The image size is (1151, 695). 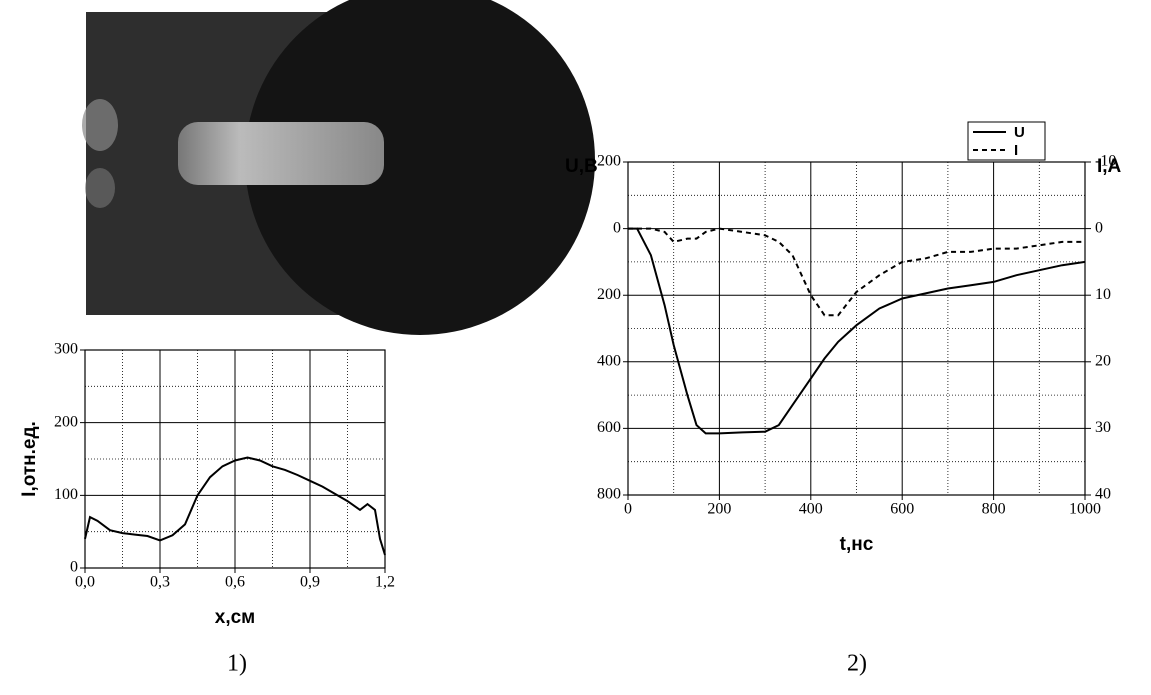 What do you see at coordinates (857, 544) in the screenshot?
I see `x-axis-label: t,нс` at bounding box center [857, 544].